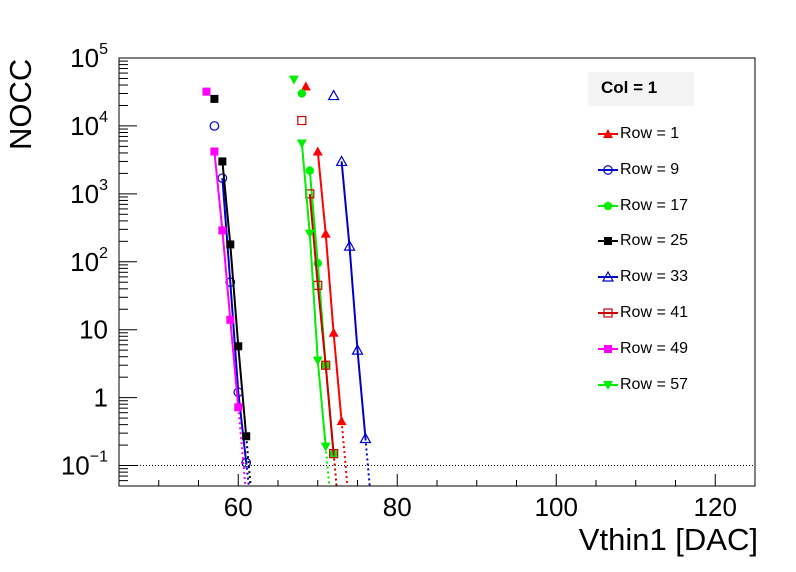 The width and height of the screenshot is (796, 572). I want to click on legend-entry: Row = 41, so click(658, 313).